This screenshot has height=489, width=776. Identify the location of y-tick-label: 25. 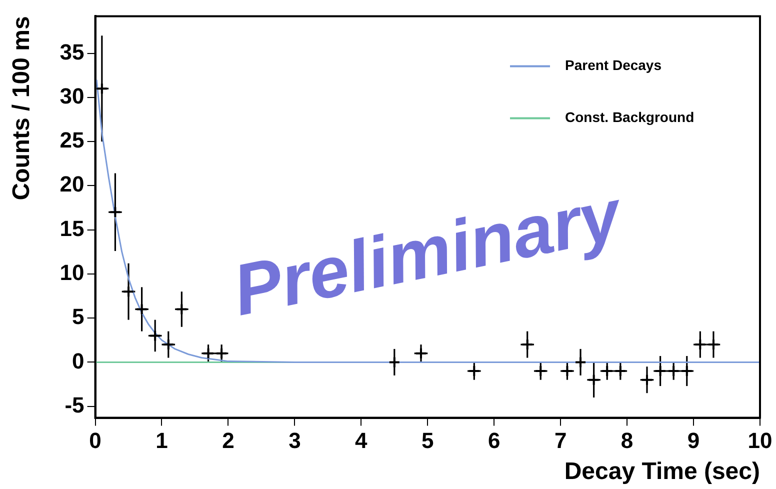
(72, 140).